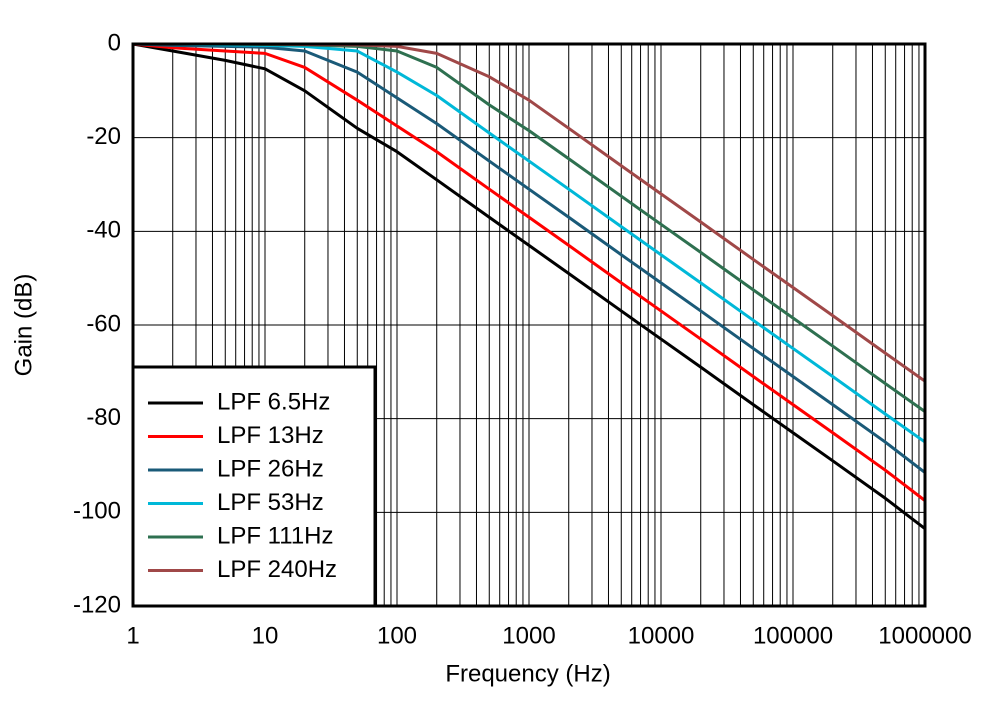 The height and width of the screenshot is (701, 1006). I want to click on x-tick-label: 10000, so click(661, 635).